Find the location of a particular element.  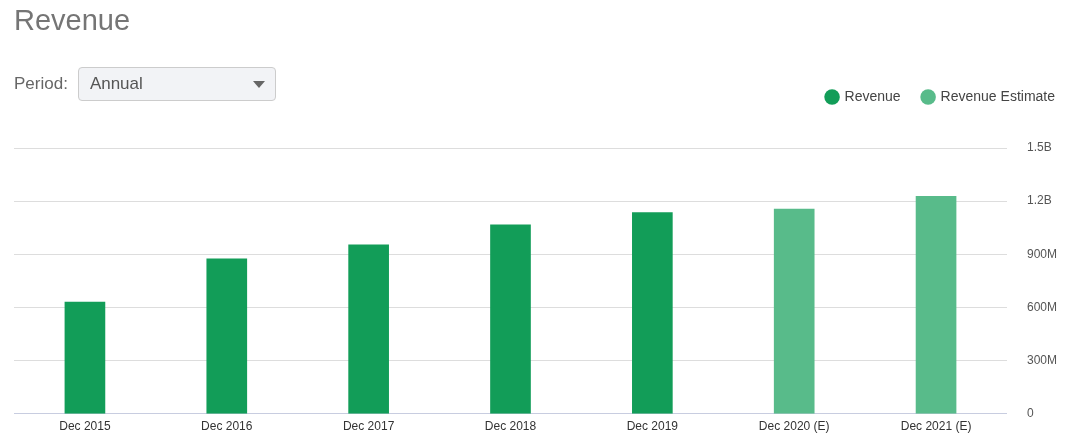

period-dropdown: Annual is located at coordinates (176, 84).